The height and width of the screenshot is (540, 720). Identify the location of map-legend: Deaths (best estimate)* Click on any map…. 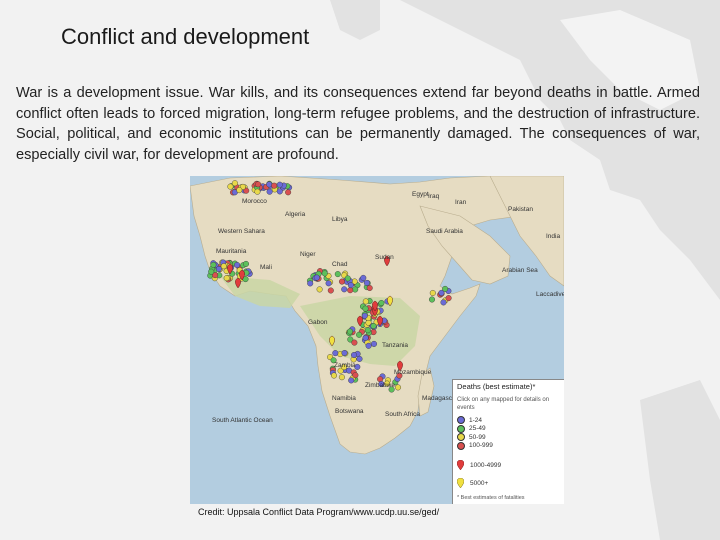
(508, 441).